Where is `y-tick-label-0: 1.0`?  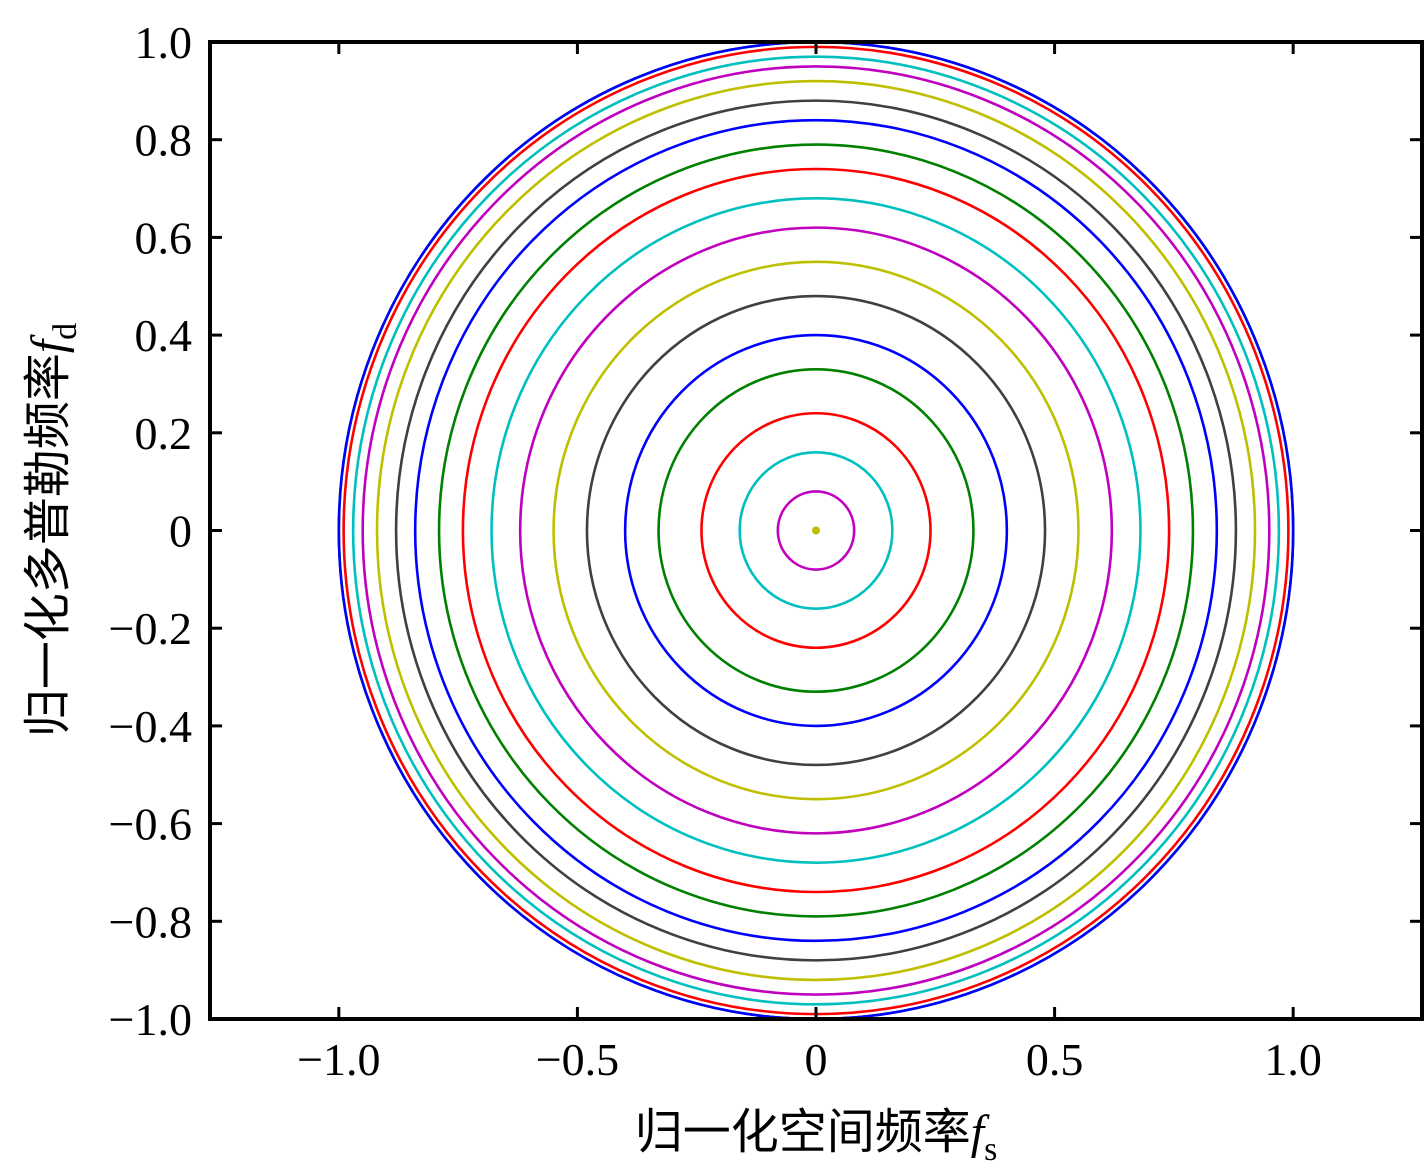 y-tick-label-0: 1.0 is located at coordinates (164, 42).